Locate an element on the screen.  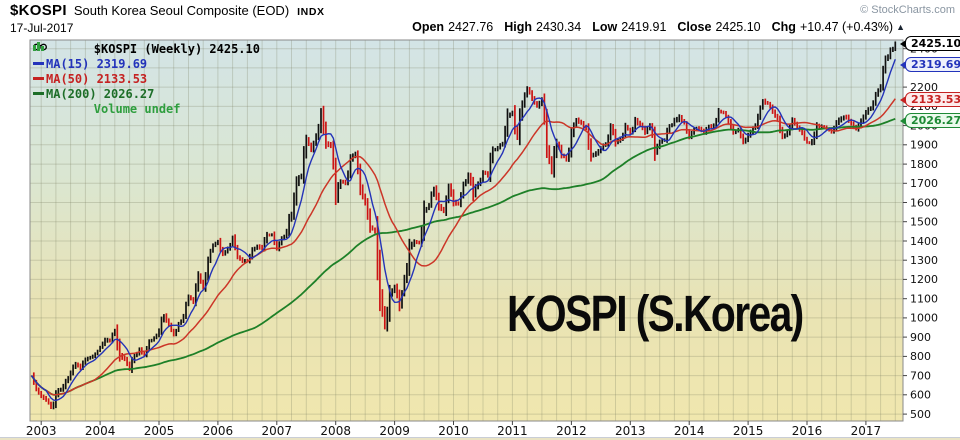
exchange-tag: INDX is located at coordinates (311, 12).